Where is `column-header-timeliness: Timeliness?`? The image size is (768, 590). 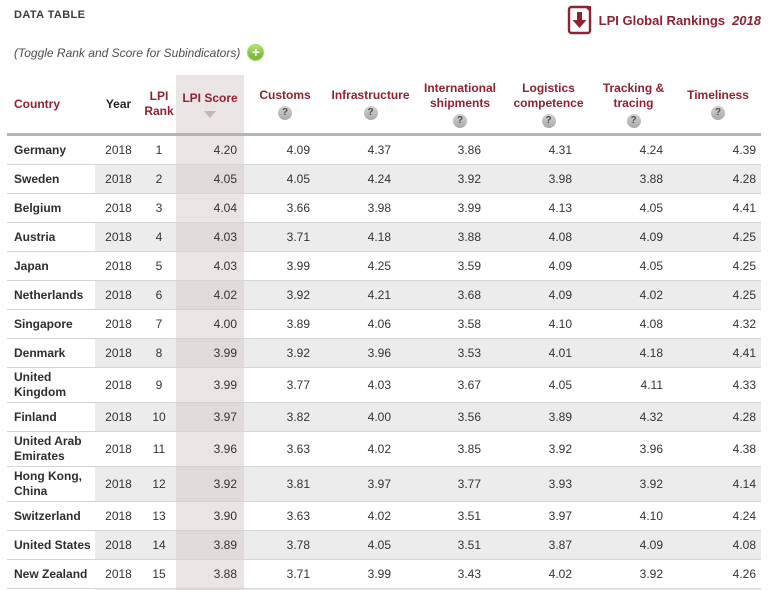
column-header-timeliness: Timeliness? is located at coordinates (718, 105).